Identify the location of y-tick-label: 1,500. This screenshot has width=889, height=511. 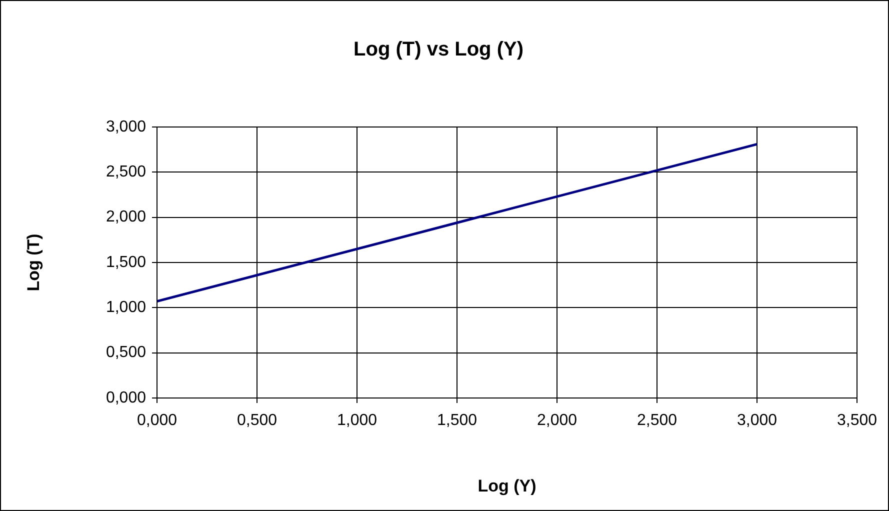
(126, 262).